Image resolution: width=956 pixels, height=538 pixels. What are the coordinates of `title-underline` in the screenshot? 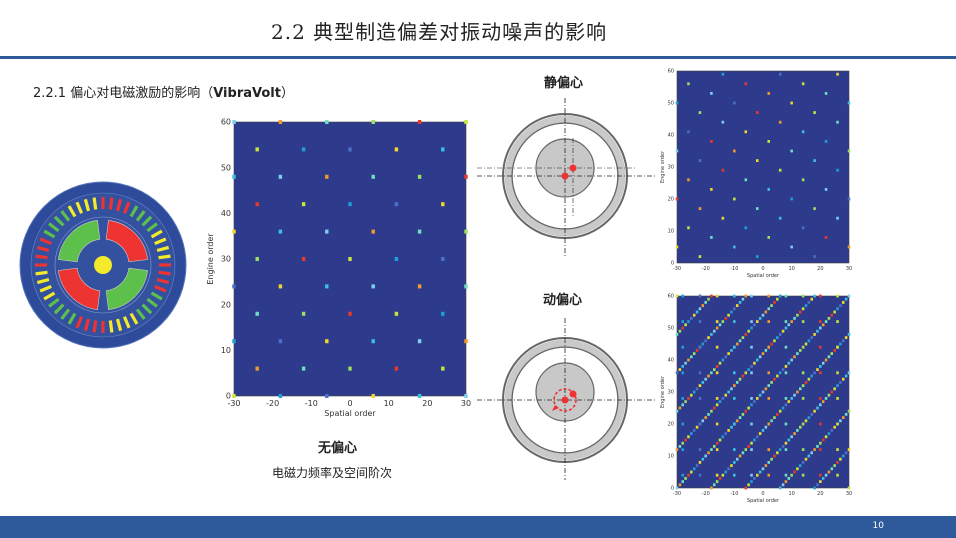 It's located at (478, 57).